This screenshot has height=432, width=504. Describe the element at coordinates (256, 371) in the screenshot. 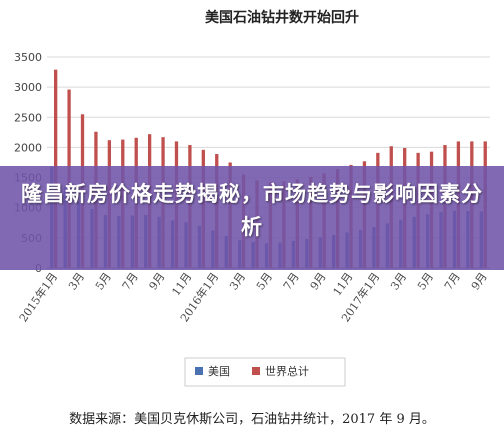

I see `legend-swatch-world` at that location.